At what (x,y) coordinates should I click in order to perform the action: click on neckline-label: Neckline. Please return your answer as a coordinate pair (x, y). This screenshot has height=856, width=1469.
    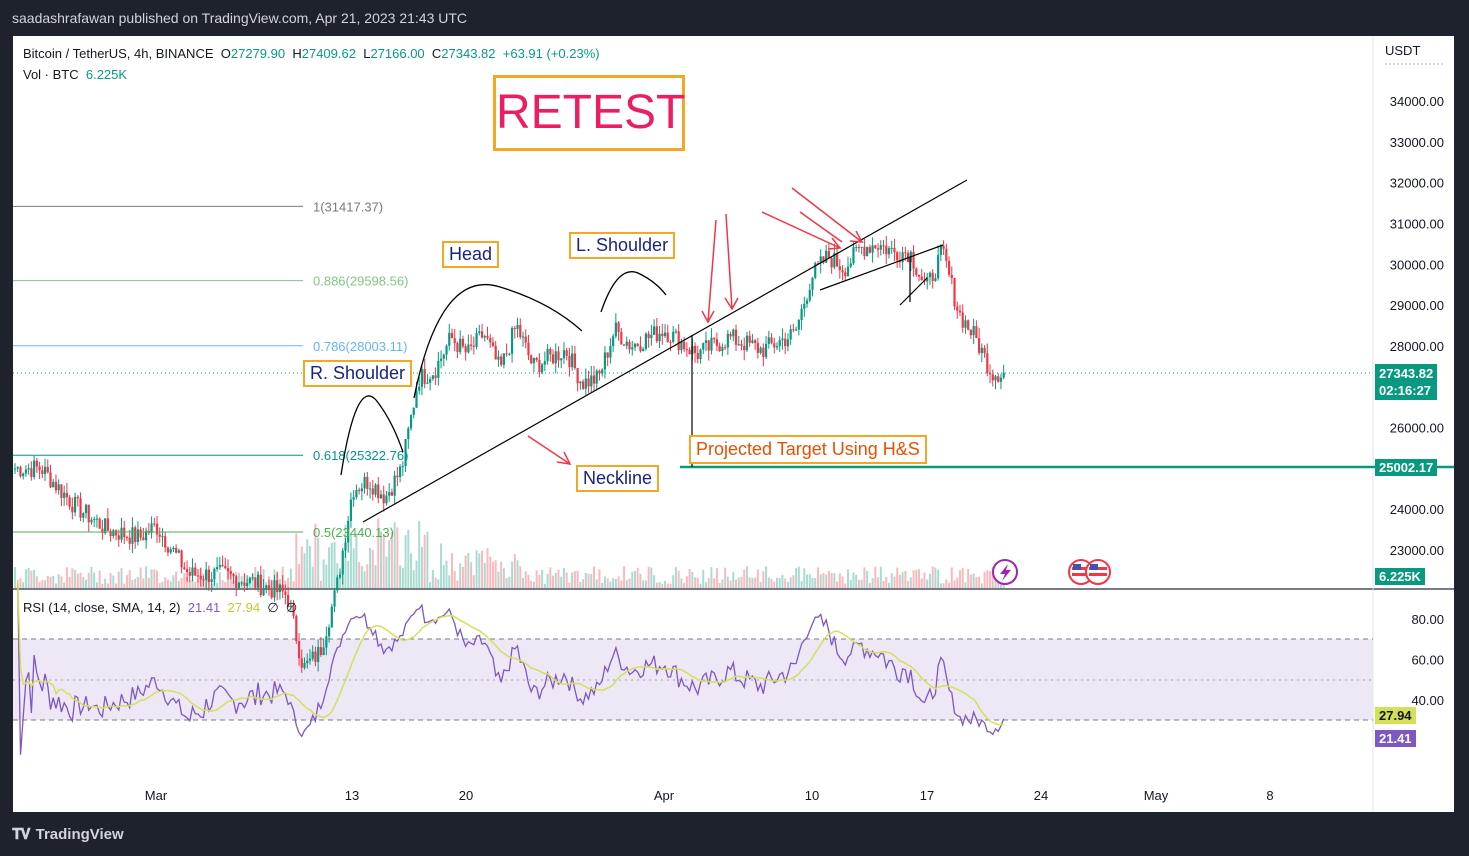
    Looking at the image, I should click on (618, 478).